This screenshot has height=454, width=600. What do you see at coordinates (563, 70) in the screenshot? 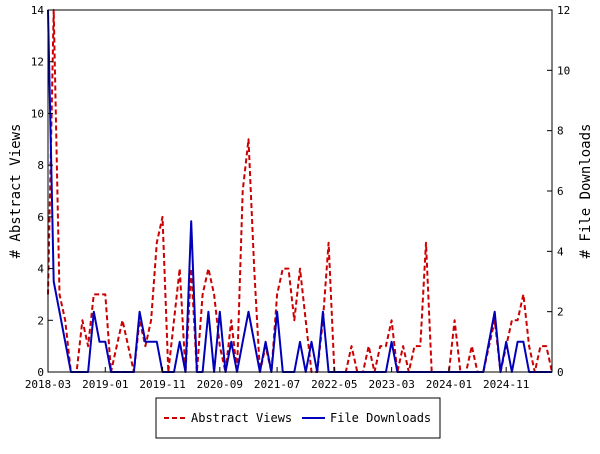
I see `y-right-tick-label: 10` at bounding box center [563, 70].